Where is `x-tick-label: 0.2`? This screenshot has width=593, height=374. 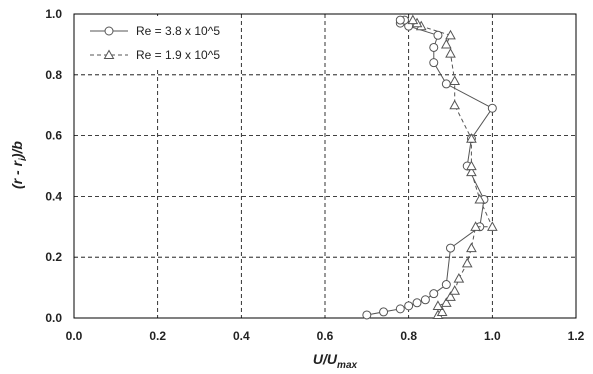 x-tick-label: 0.2 is located at coordinates (157, 336).